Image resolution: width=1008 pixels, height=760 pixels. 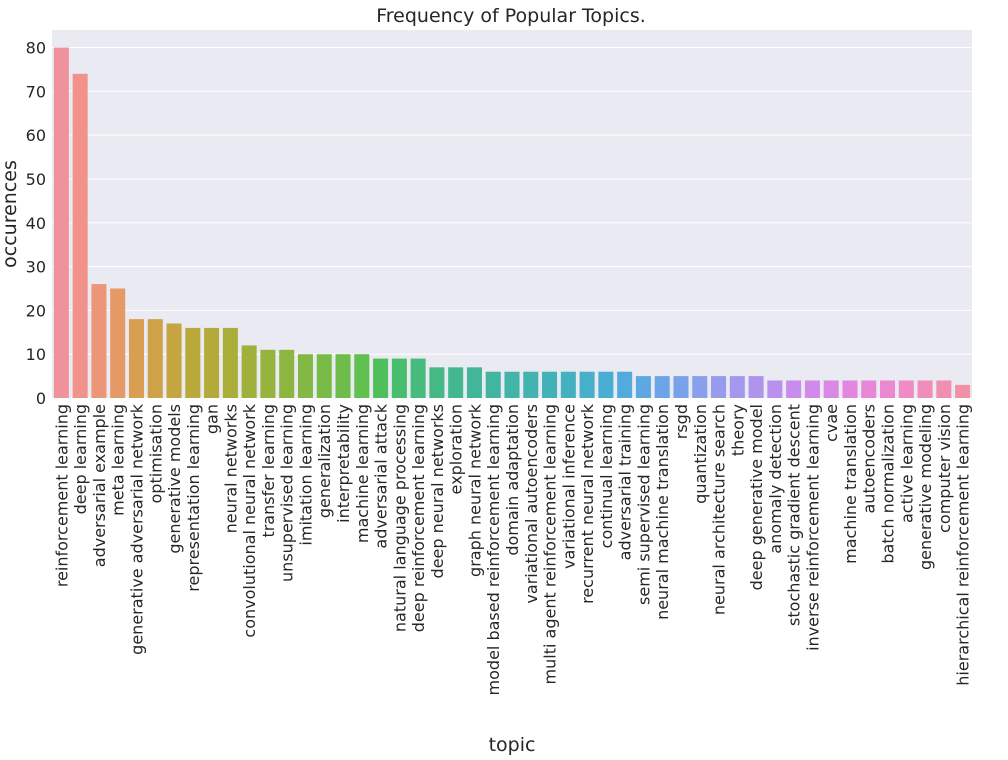 What do you see at coordinates (775, 479) in the screenshot?
I see `x-tick-label: anomaly detection` at bounding box center [775, 479].